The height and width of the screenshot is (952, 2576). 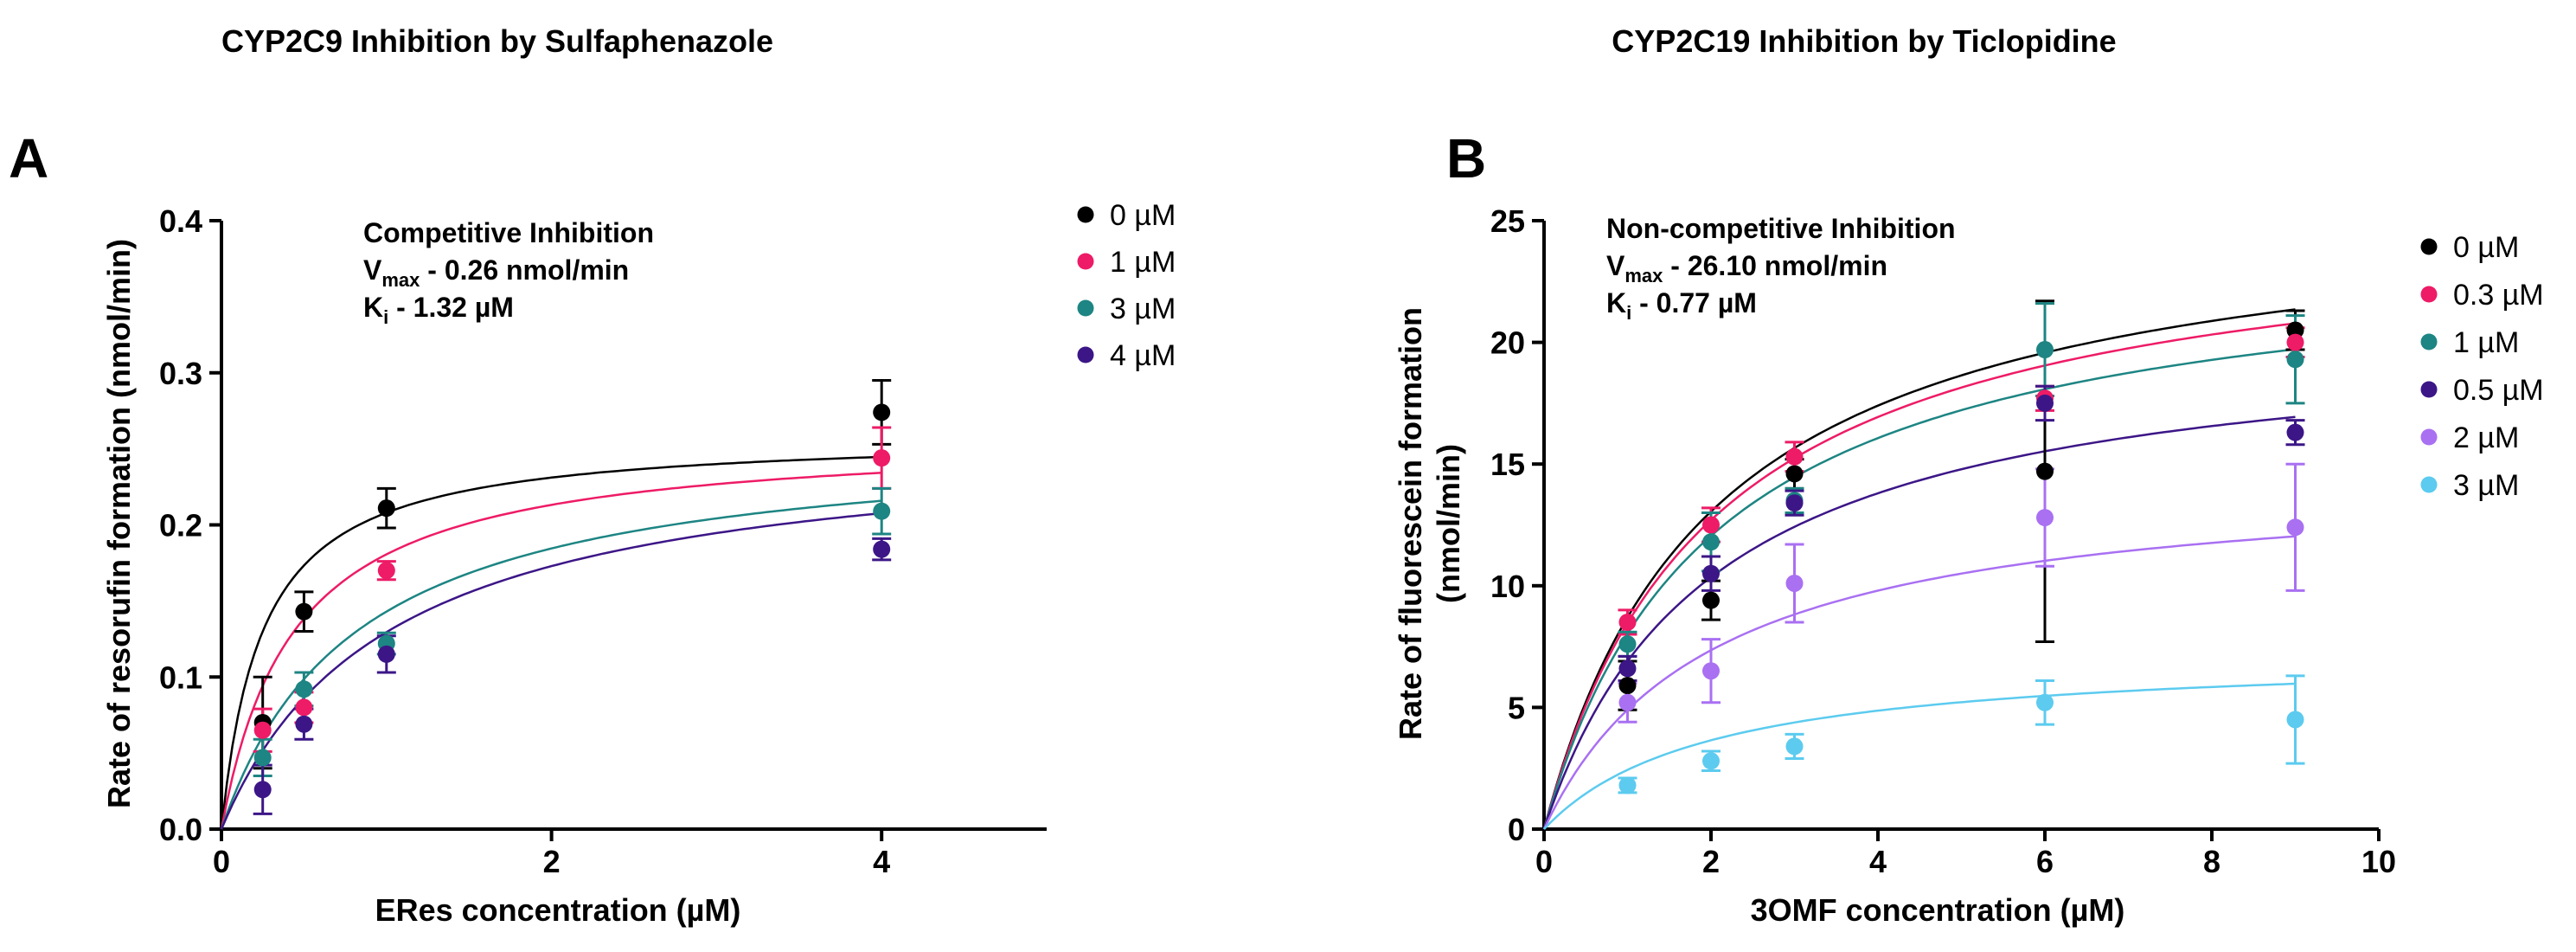 What do you see at coordinates (2486, 342) in the screenshot?
I see `panel-b-legend-label: 1 µM` at bounding box center [2486, 342].